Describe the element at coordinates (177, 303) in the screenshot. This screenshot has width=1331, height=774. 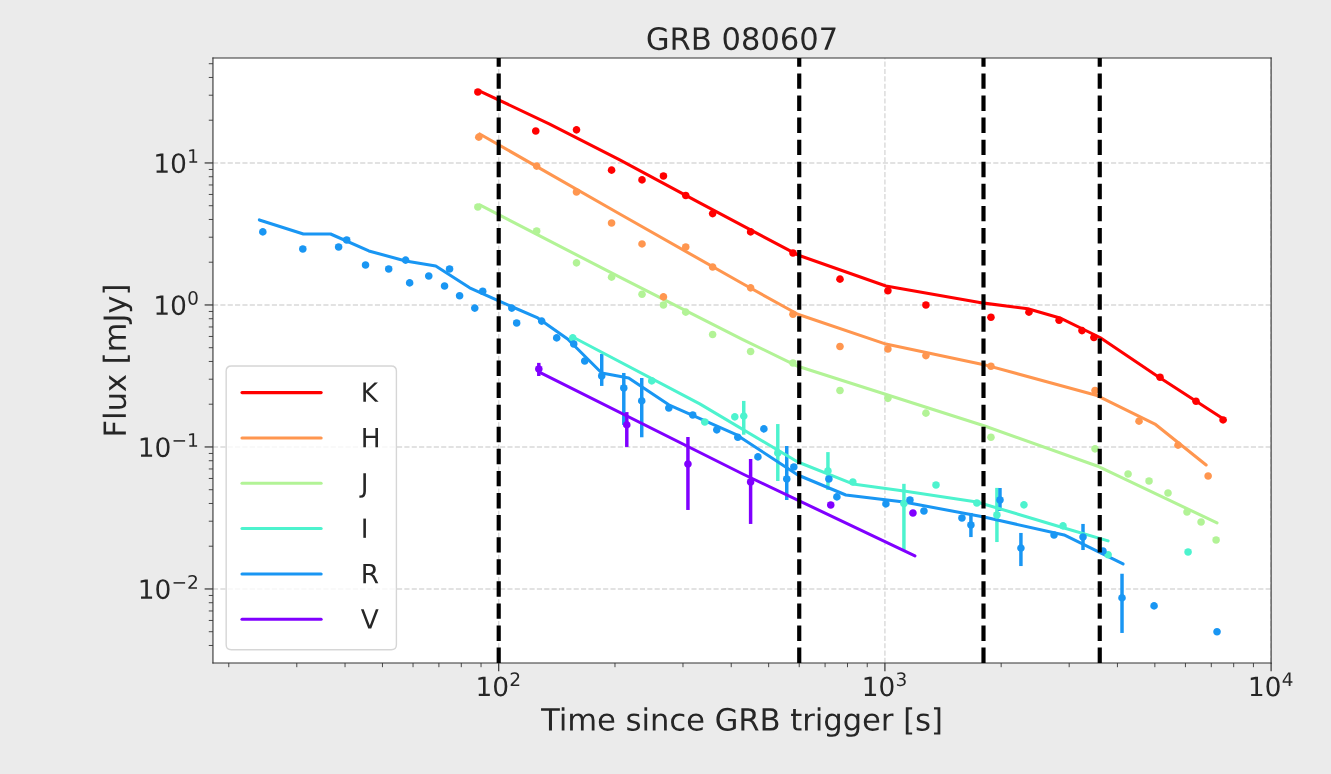
I see `y-tick-label: 10$^{0}$` at that location.